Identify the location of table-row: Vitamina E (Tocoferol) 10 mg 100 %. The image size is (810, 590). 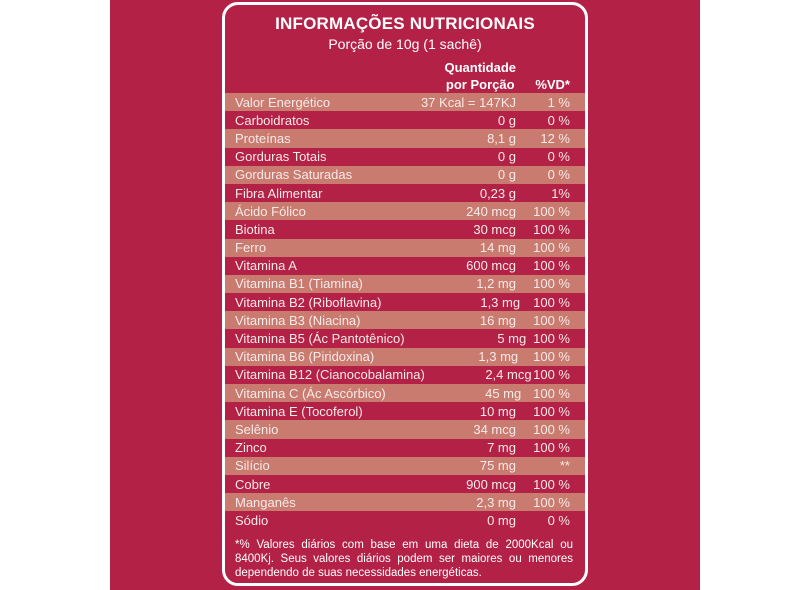
(405, 411).